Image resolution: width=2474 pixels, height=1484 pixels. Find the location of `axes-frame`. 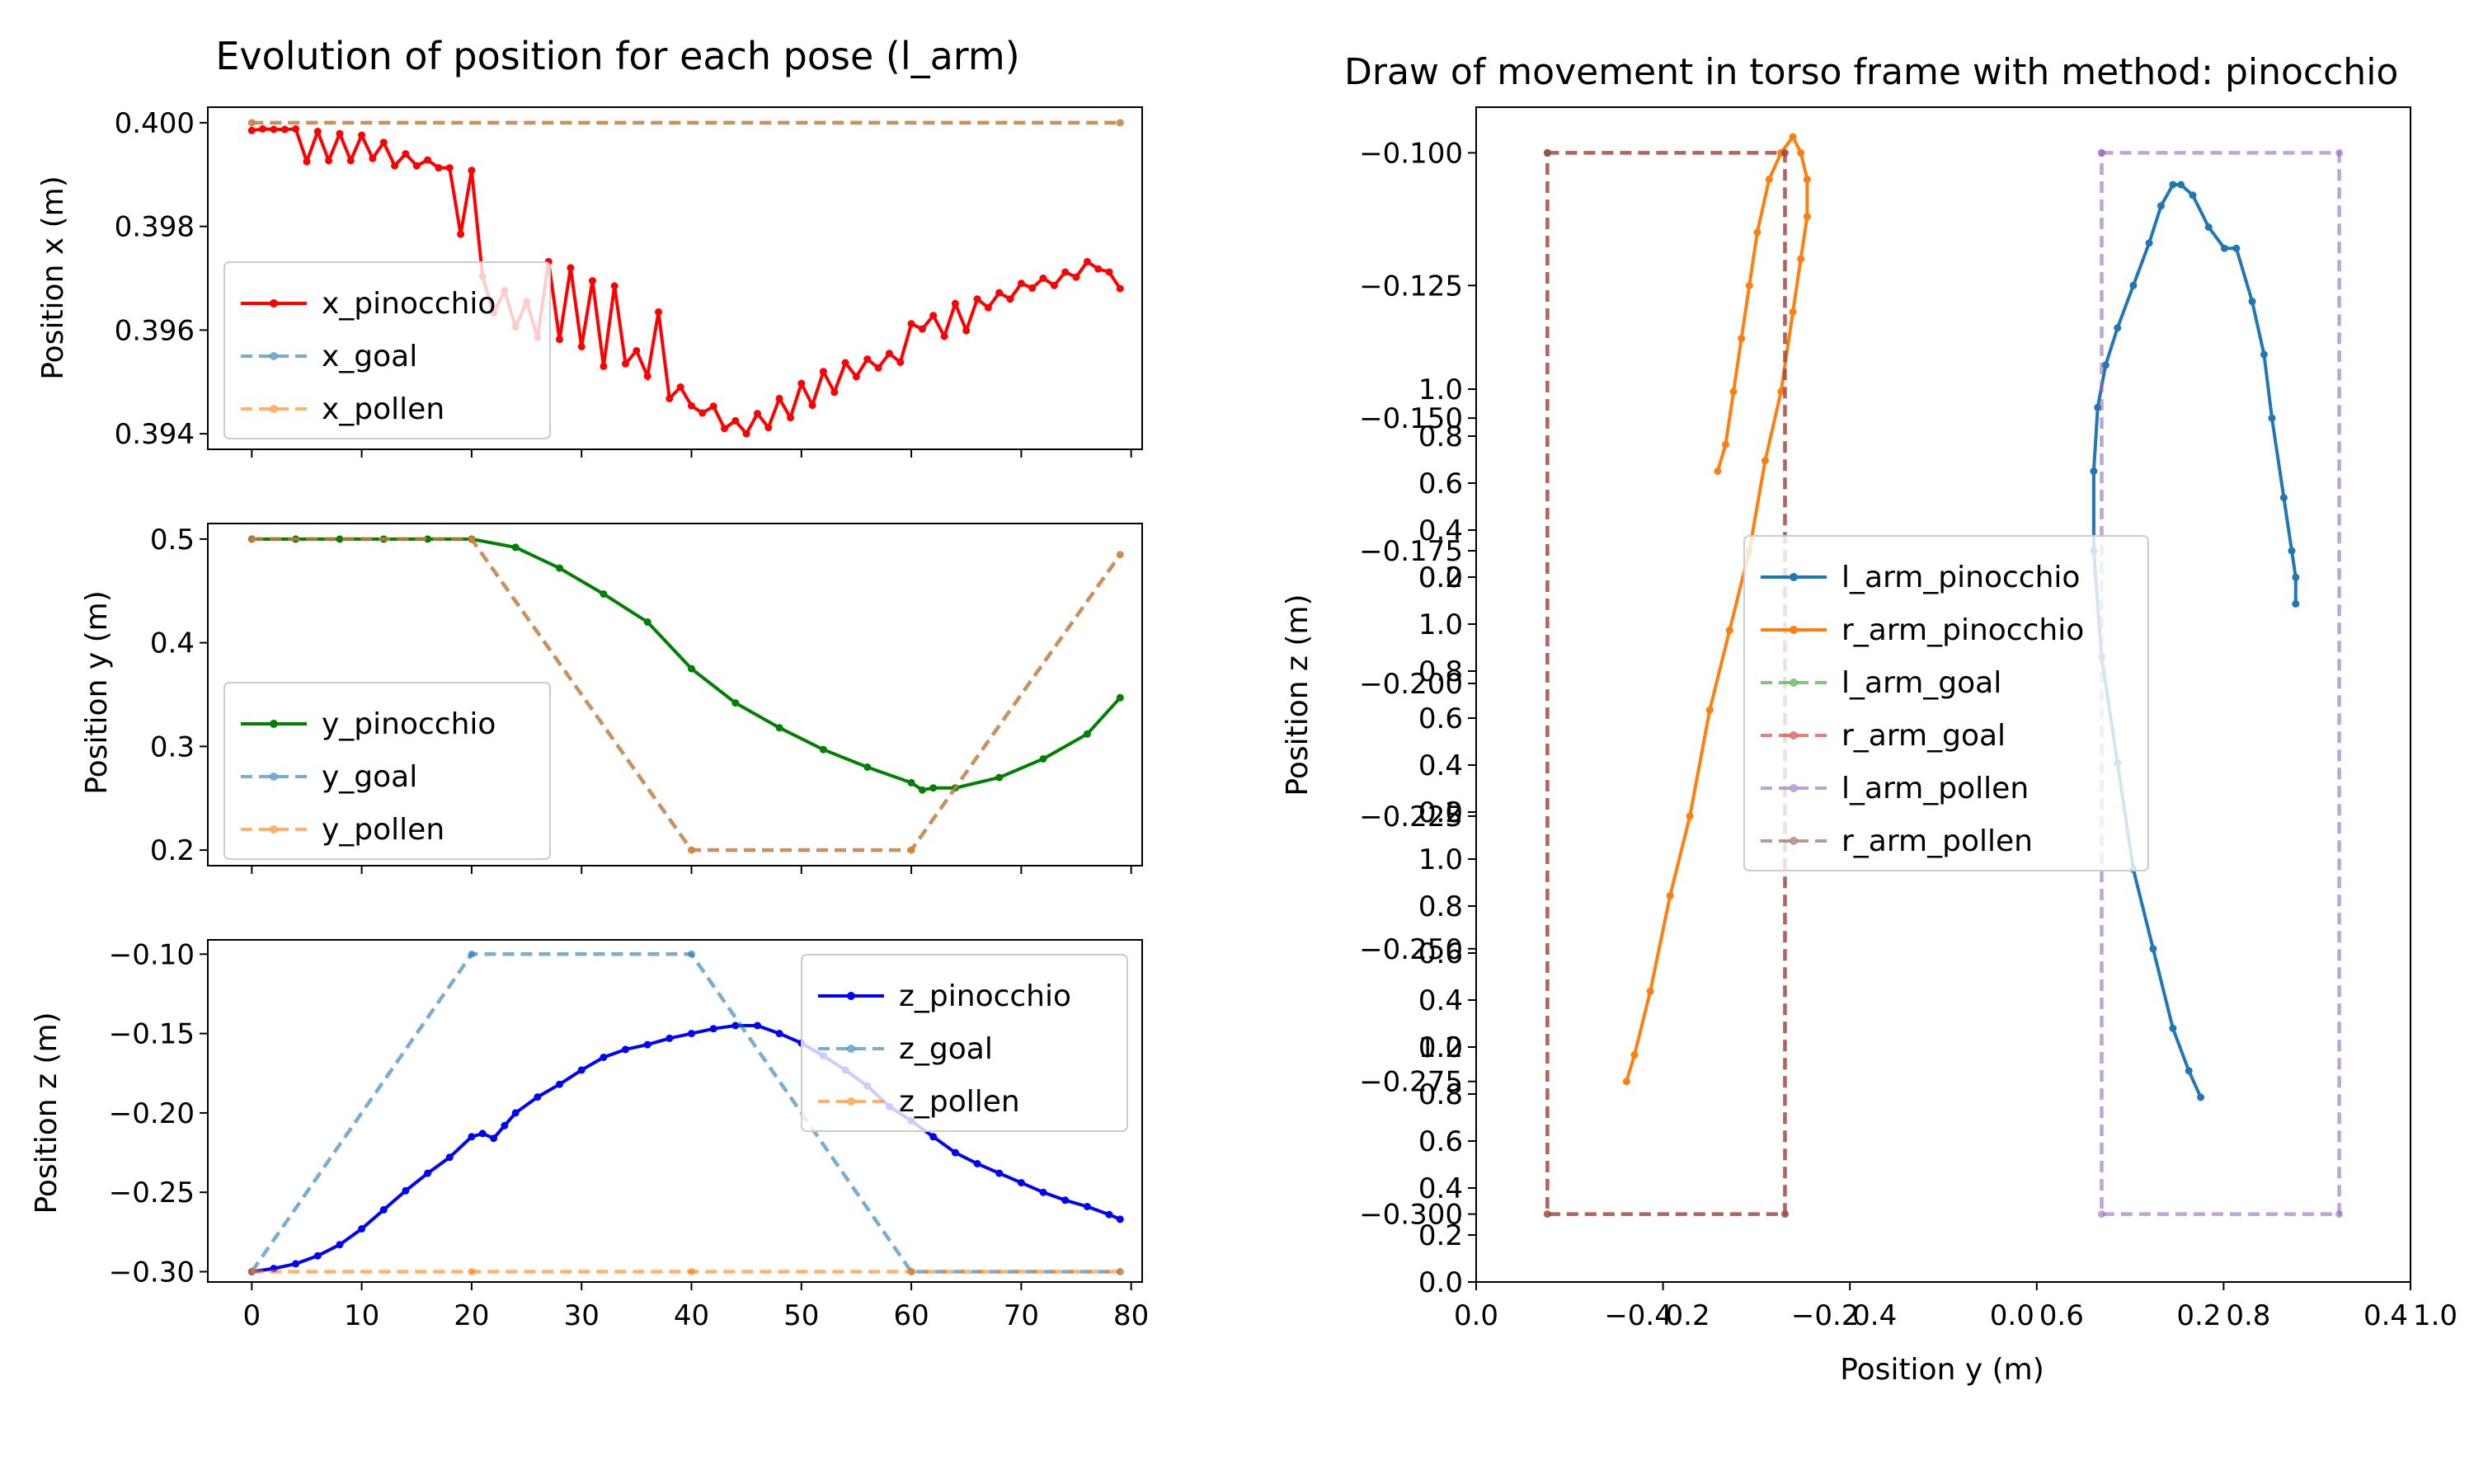

axes-frame is located at coordinates (675, 694).